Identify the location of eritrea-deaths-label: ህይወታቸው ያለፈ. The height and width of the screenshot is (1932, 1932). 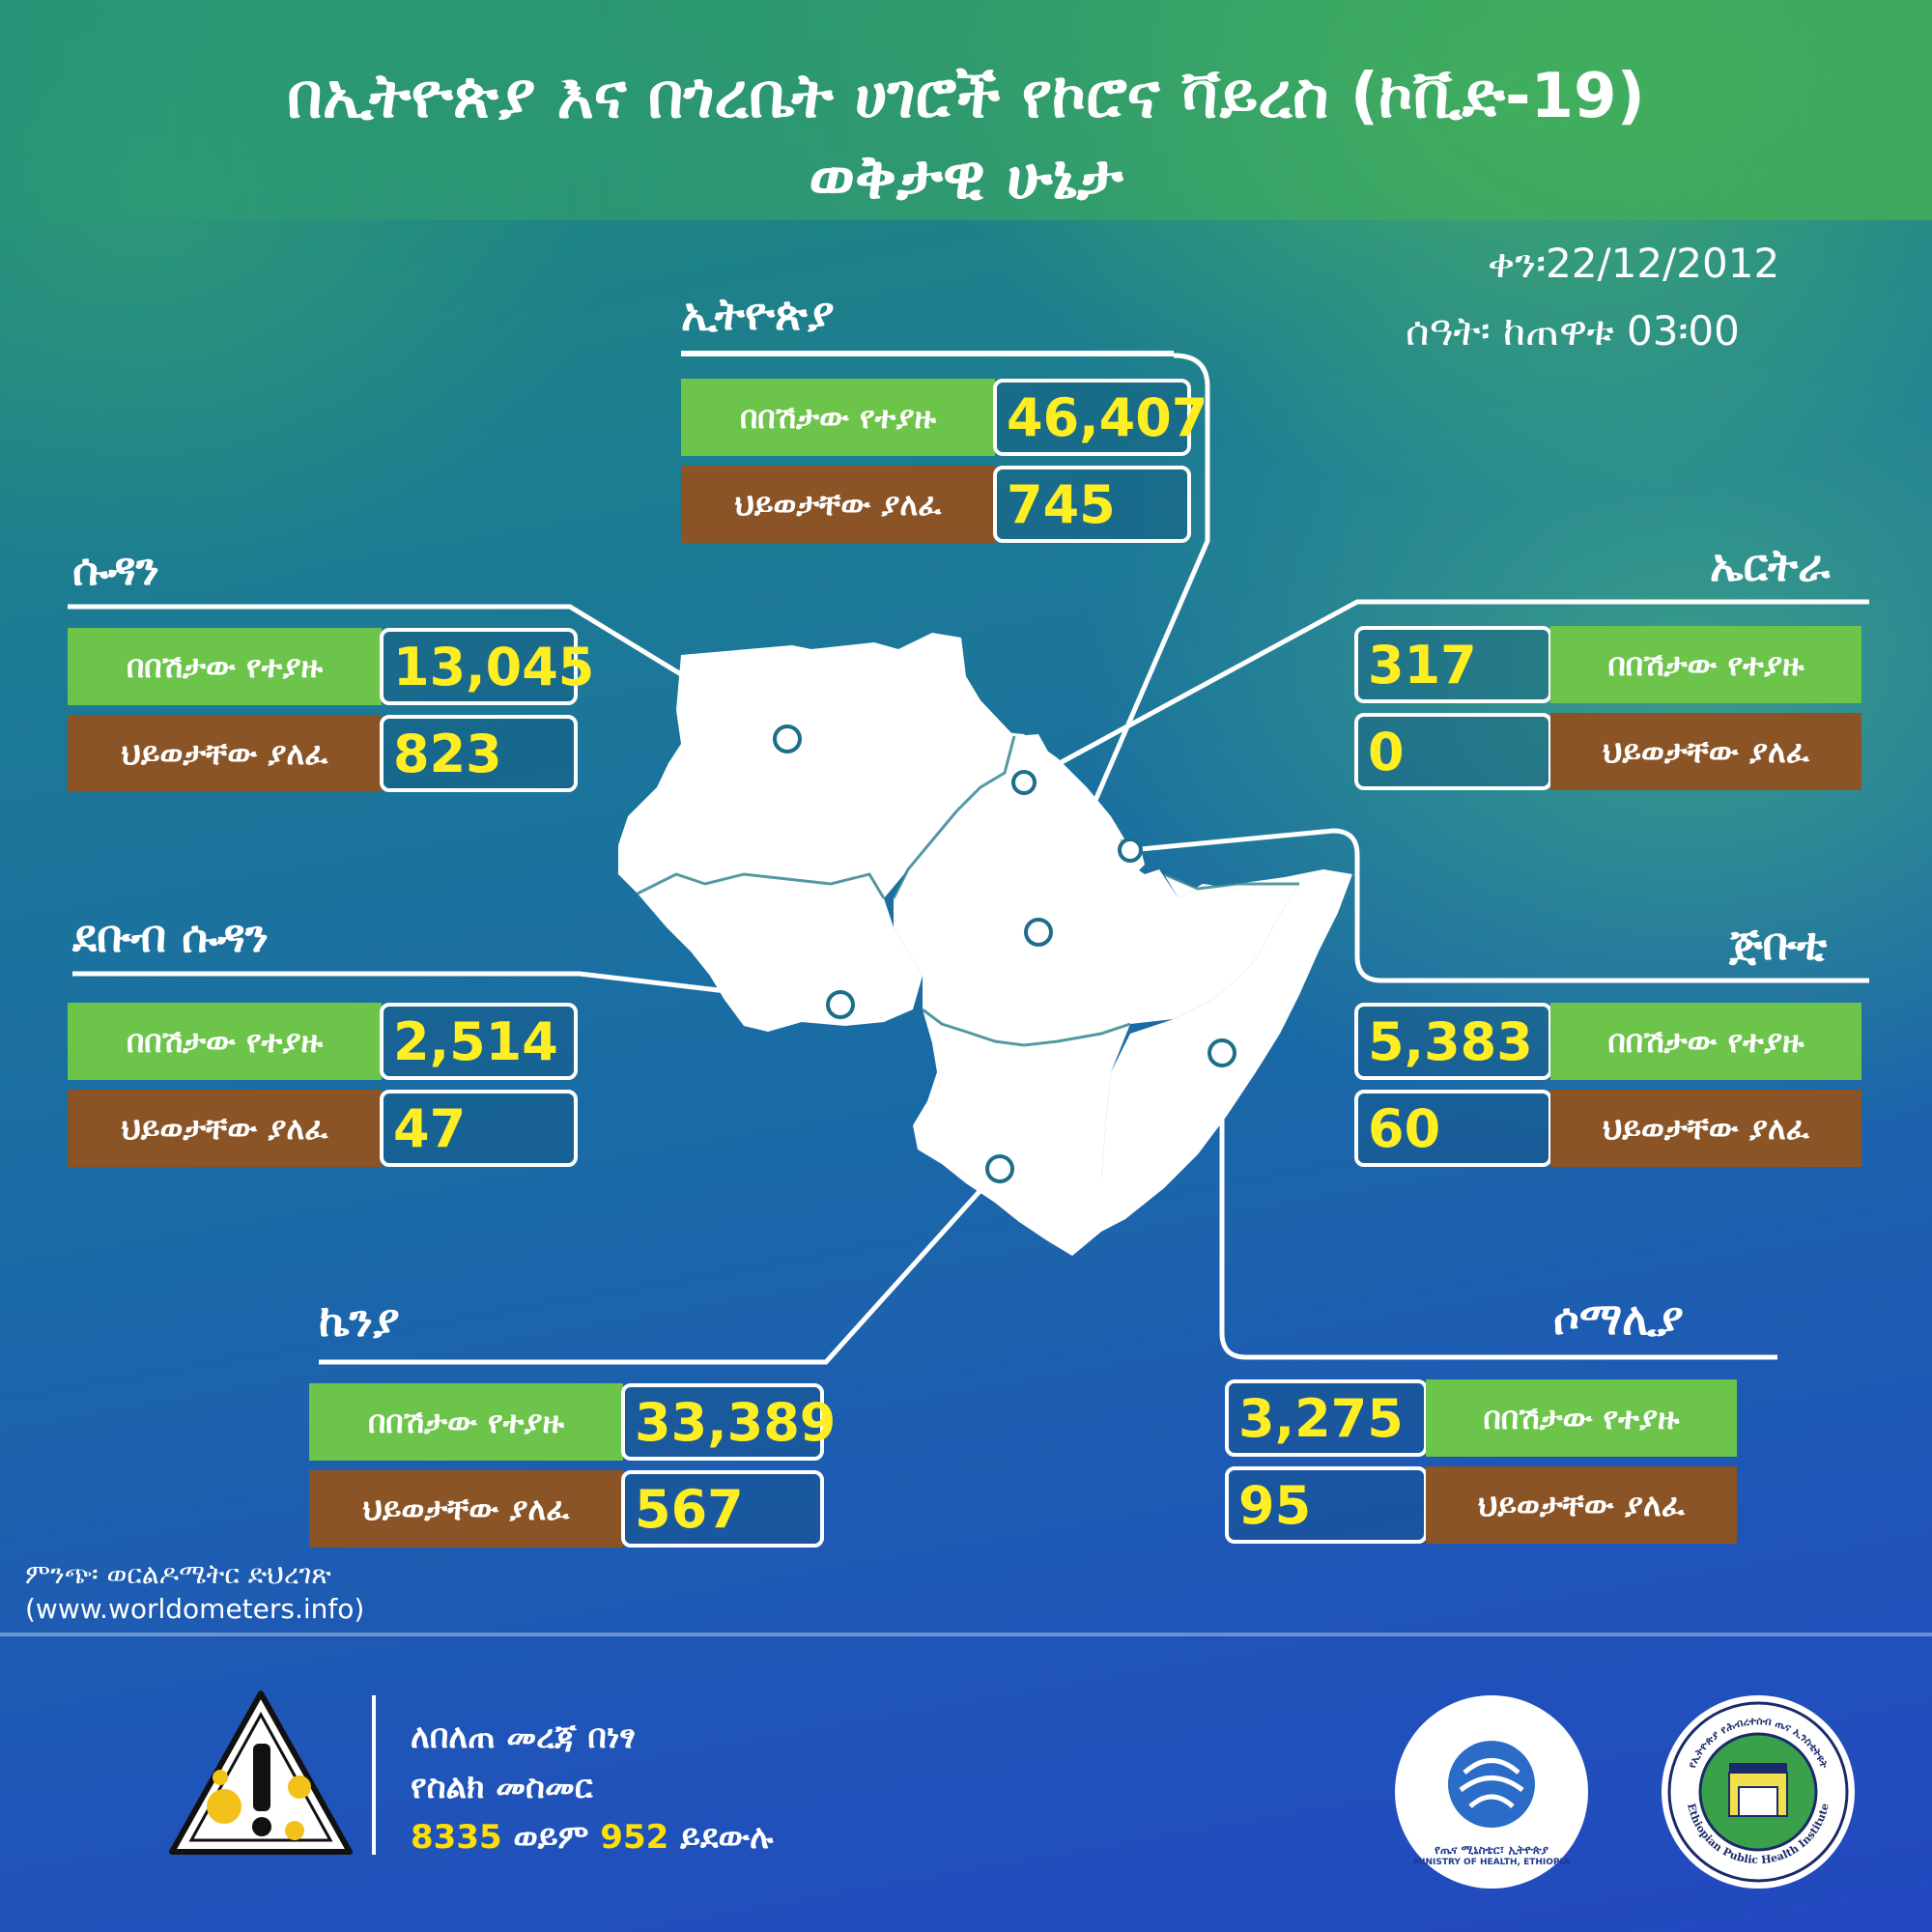
(1705, 751).